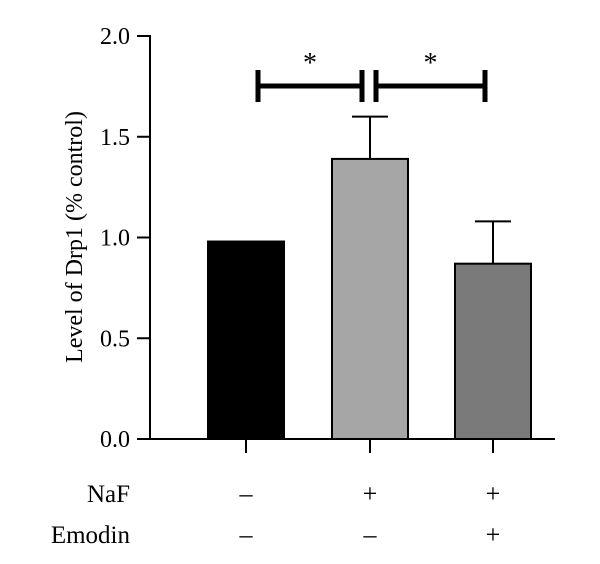 The width and height of the screenshot is (600, 564). Describe the element at coordinates (352, 445) in the screenshot. I see `x-axis` at that location.